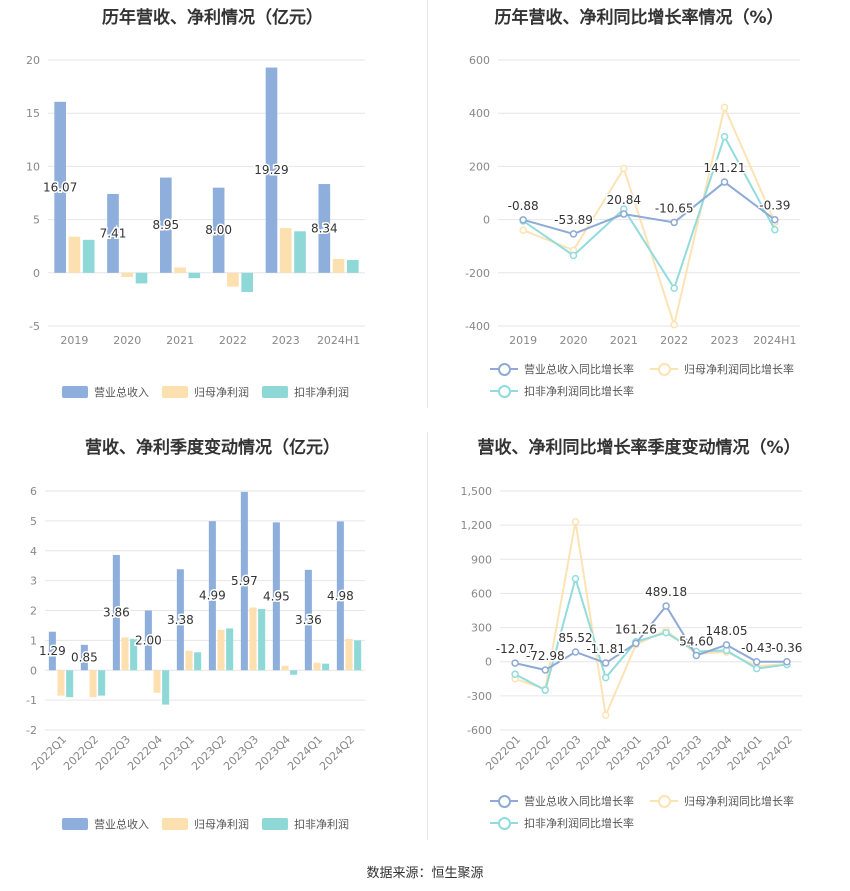  What do you see at coordinates (579, 823) in the screenshot?
I see `legend-label: 扣非净利润同比增长率` at bounding box center [579, 823].